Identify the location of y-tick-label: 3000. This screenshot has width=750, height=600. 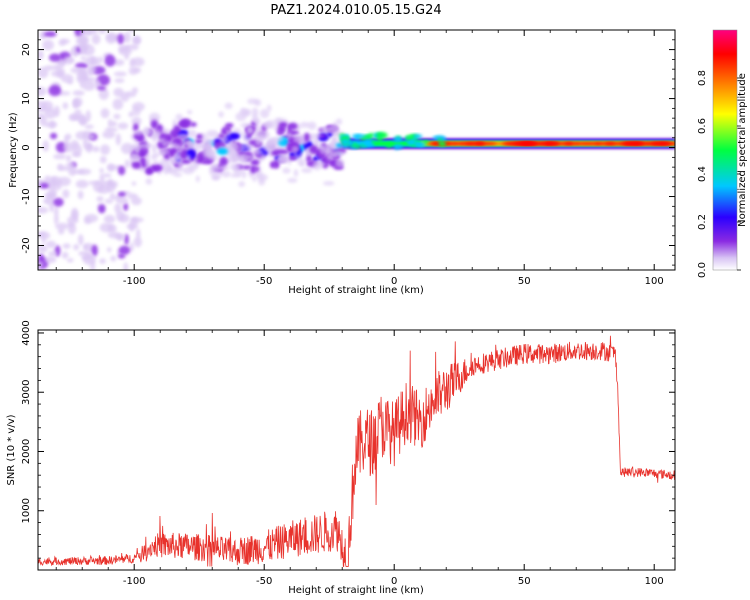
(26, 391).